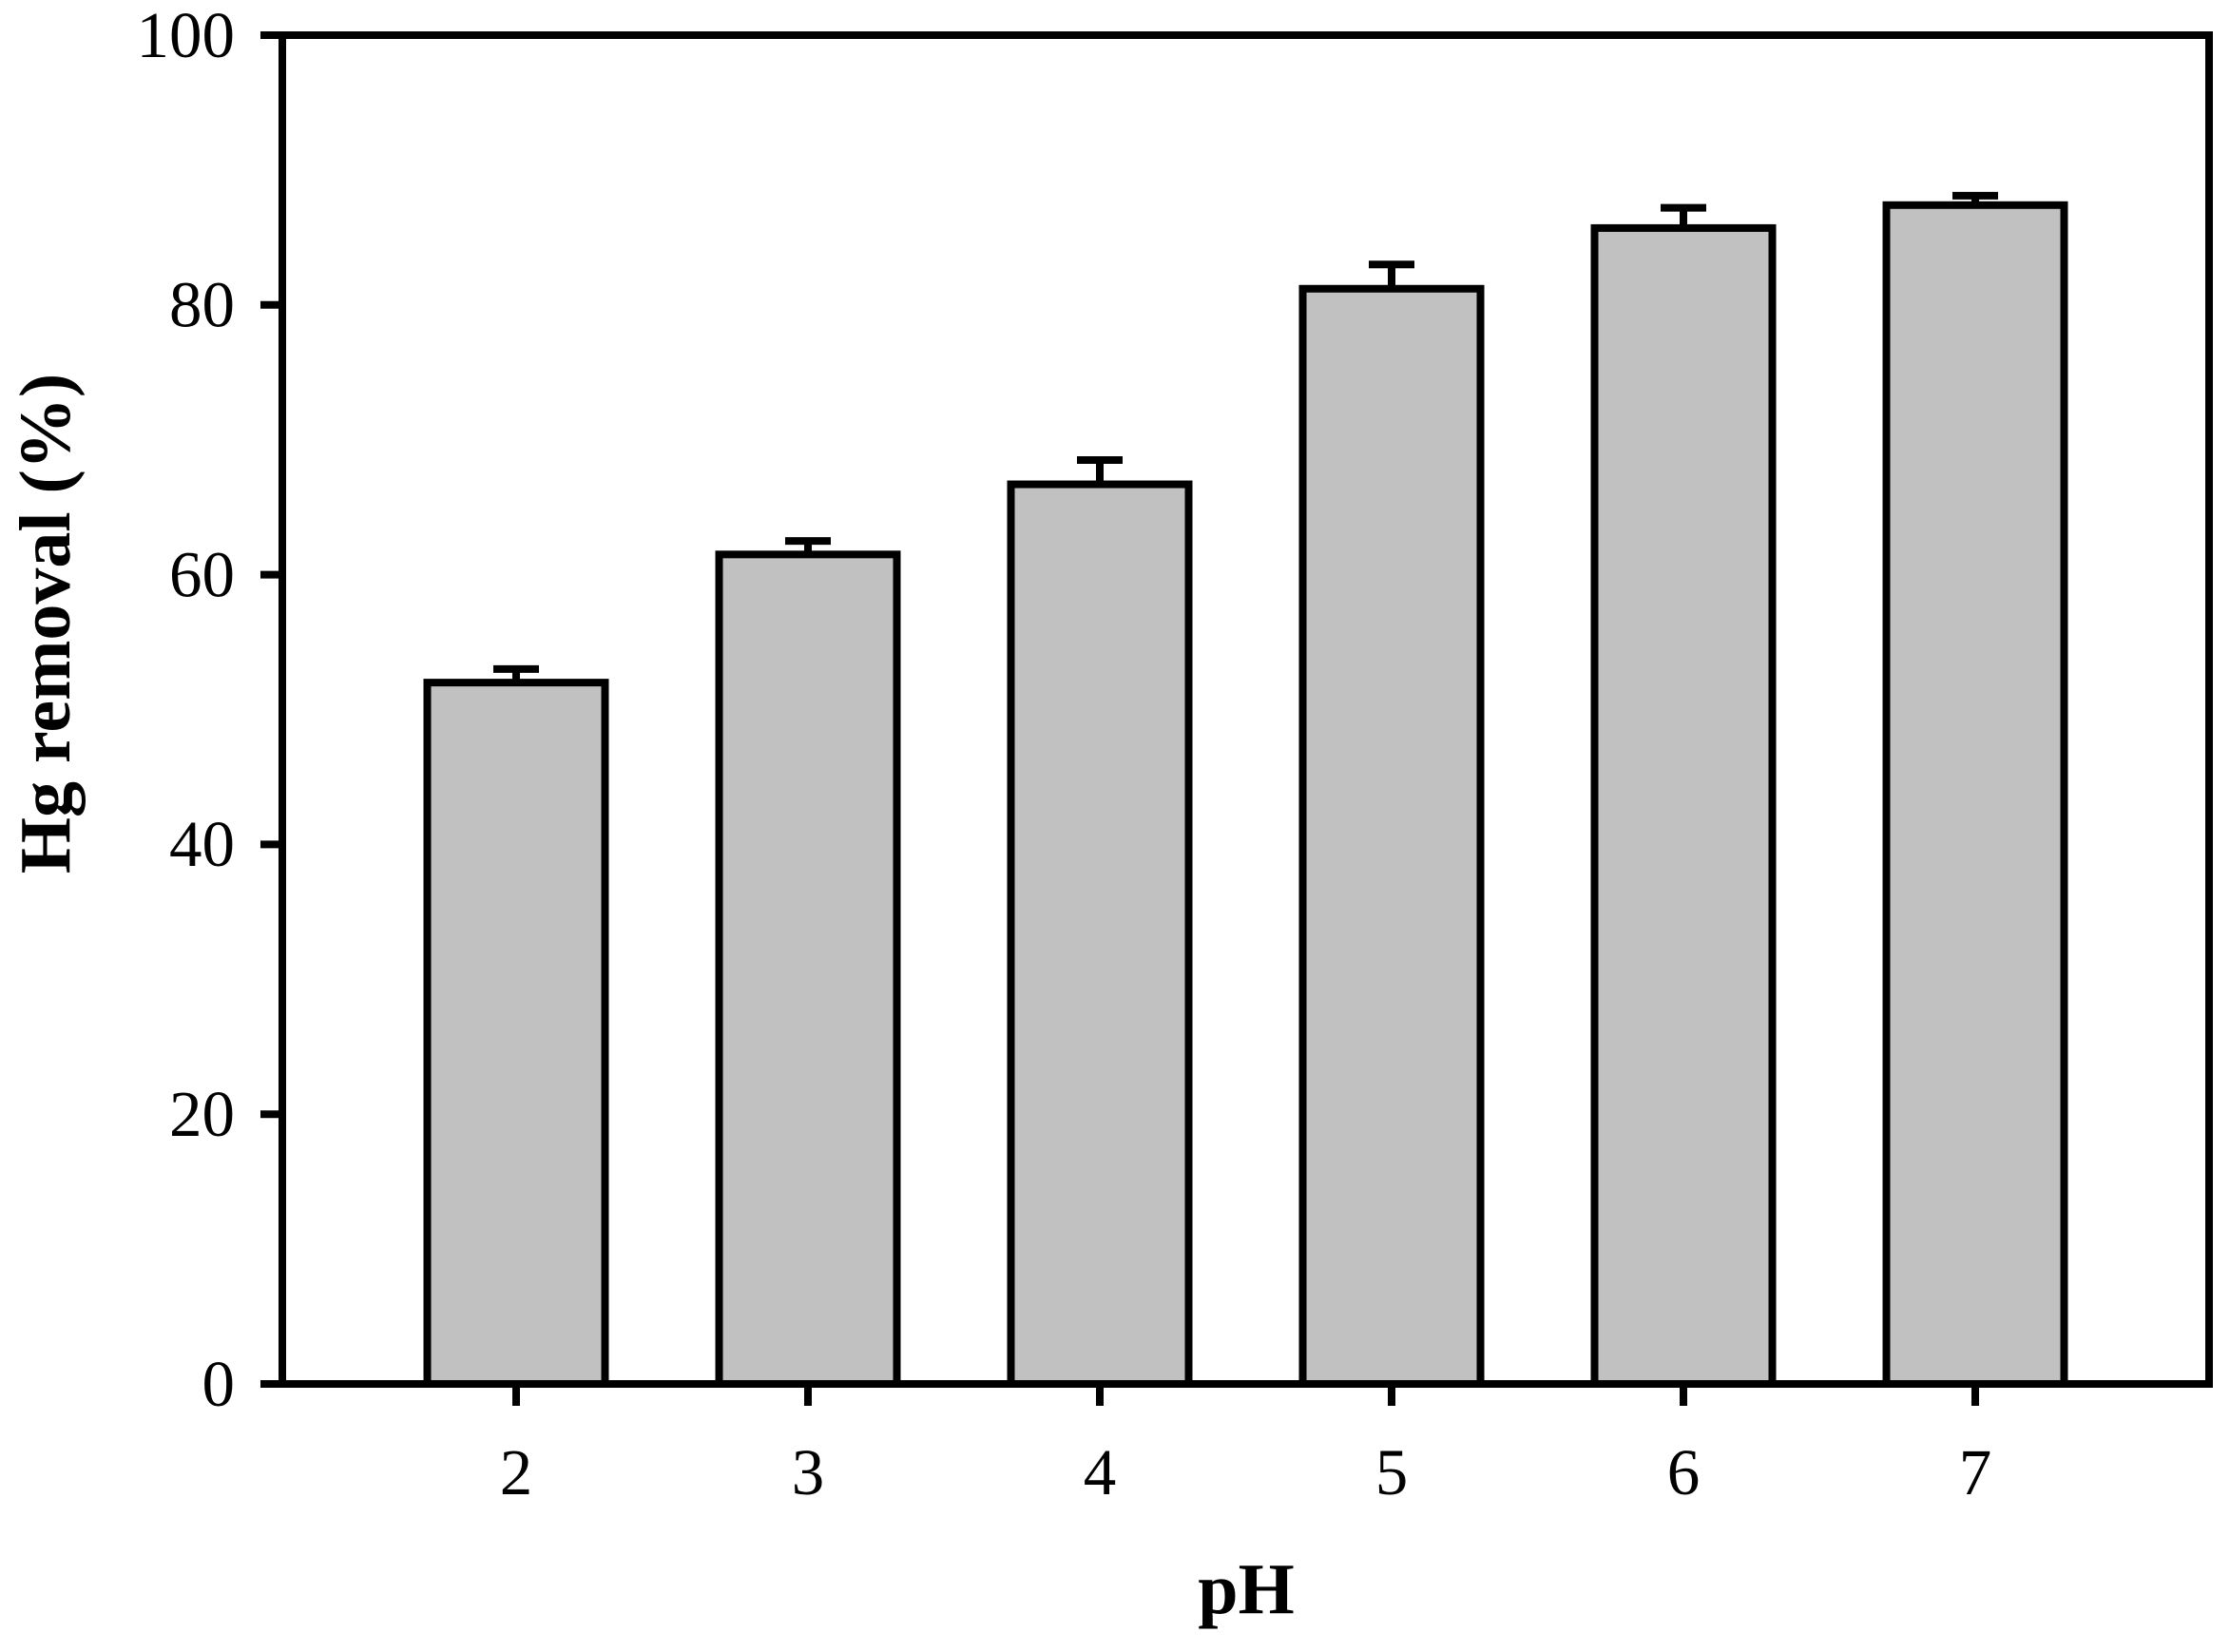  Describe the element at coordinates (808, 1472) in the screenshot. I see `x-tick-label-3: 3` at that location.